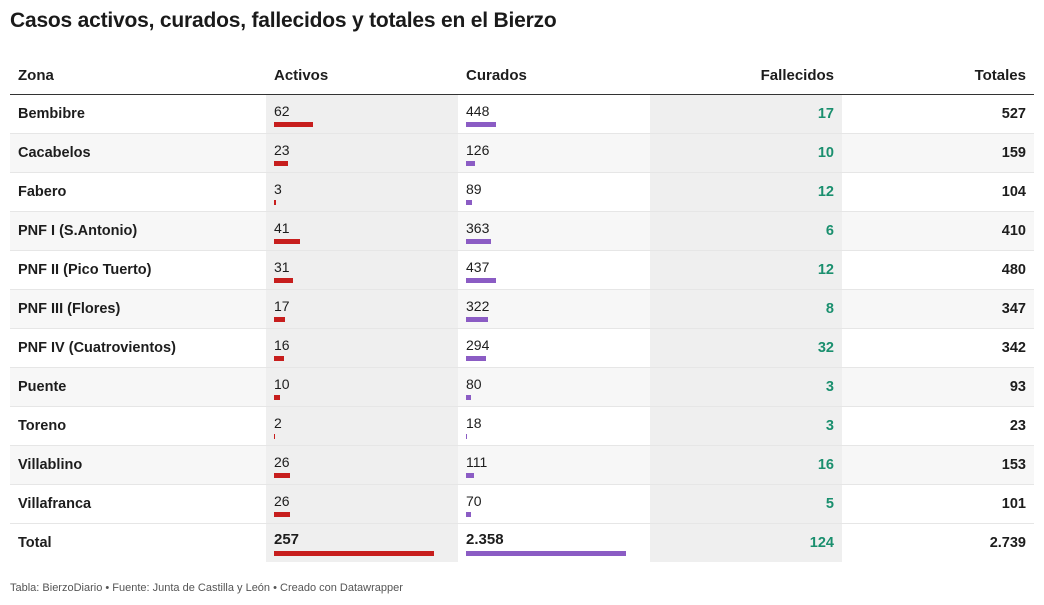 This screenshot has height=605, width=1044. What do you see at coordinates (746, 465) in the screenshot?
I see `fallecidos-cell: 16` at bounding box center [746, 465].